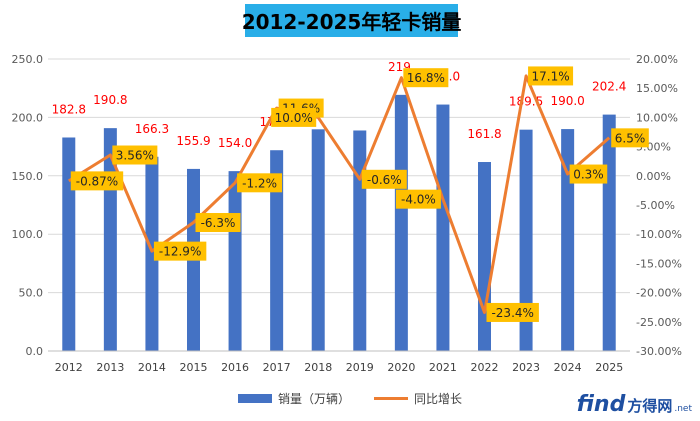 This screenshot has width=700, height=421. I want to click on x-tick-label: 2012, so click(69, 367).